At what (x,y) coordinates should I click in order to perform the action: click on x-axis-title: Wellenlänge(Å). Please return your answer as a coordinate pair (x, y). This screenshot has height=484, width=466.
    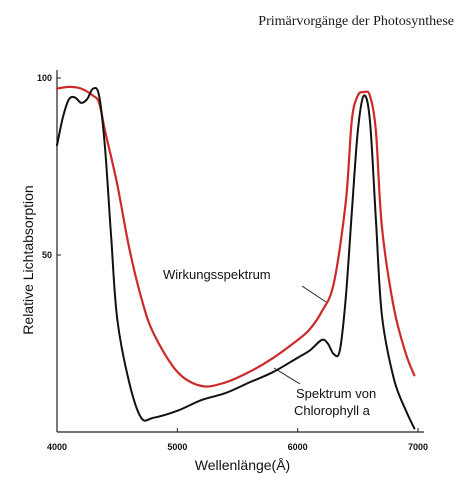
    Looking at the image, I should click on (242, 465).